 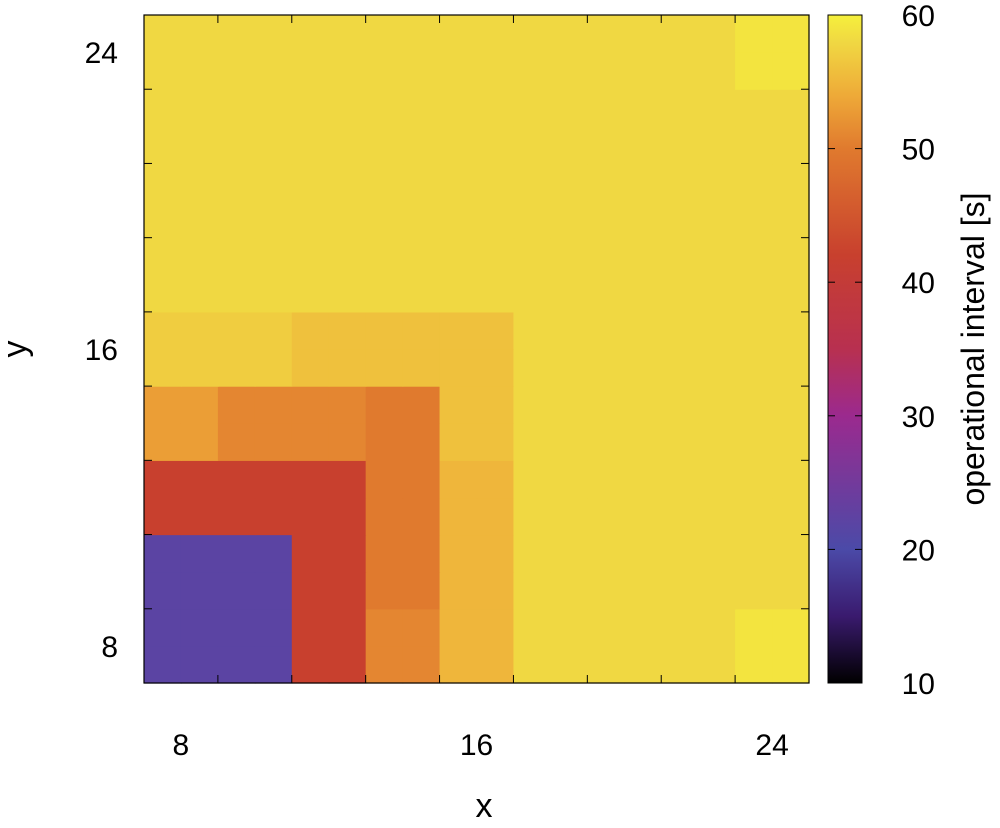 I want to click on x-axis-ticks: 8 16 24, so click(x=481, y=745).